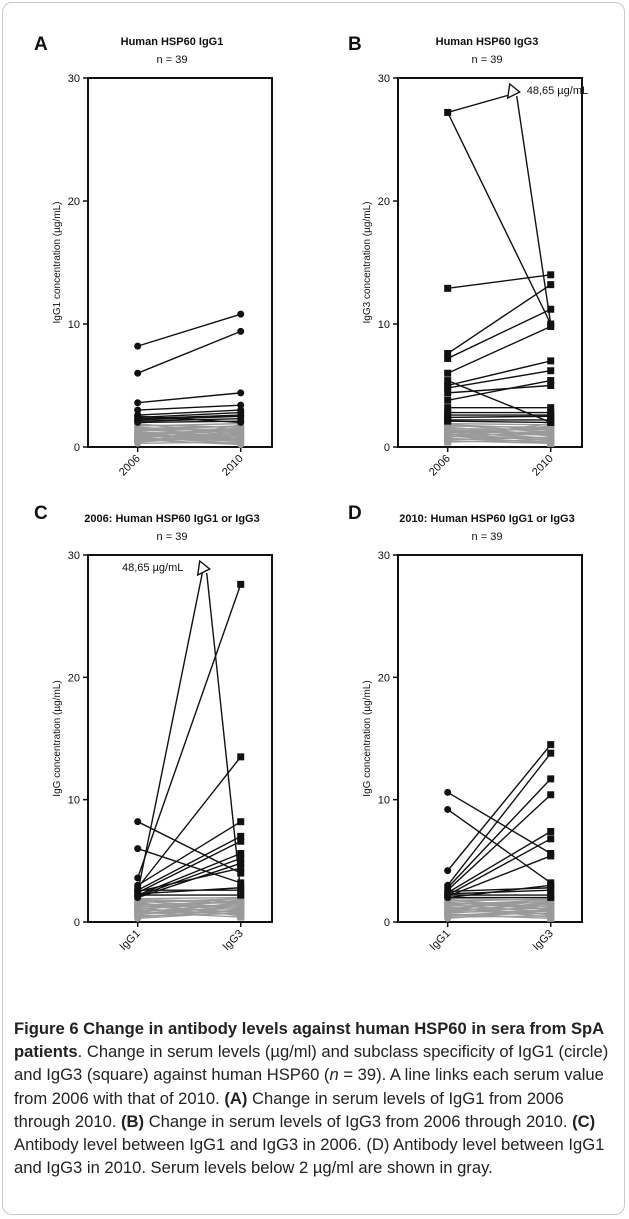 This screenshot has height=1219, width=629. I want to click on offscale-arrow, so click(499, 203).